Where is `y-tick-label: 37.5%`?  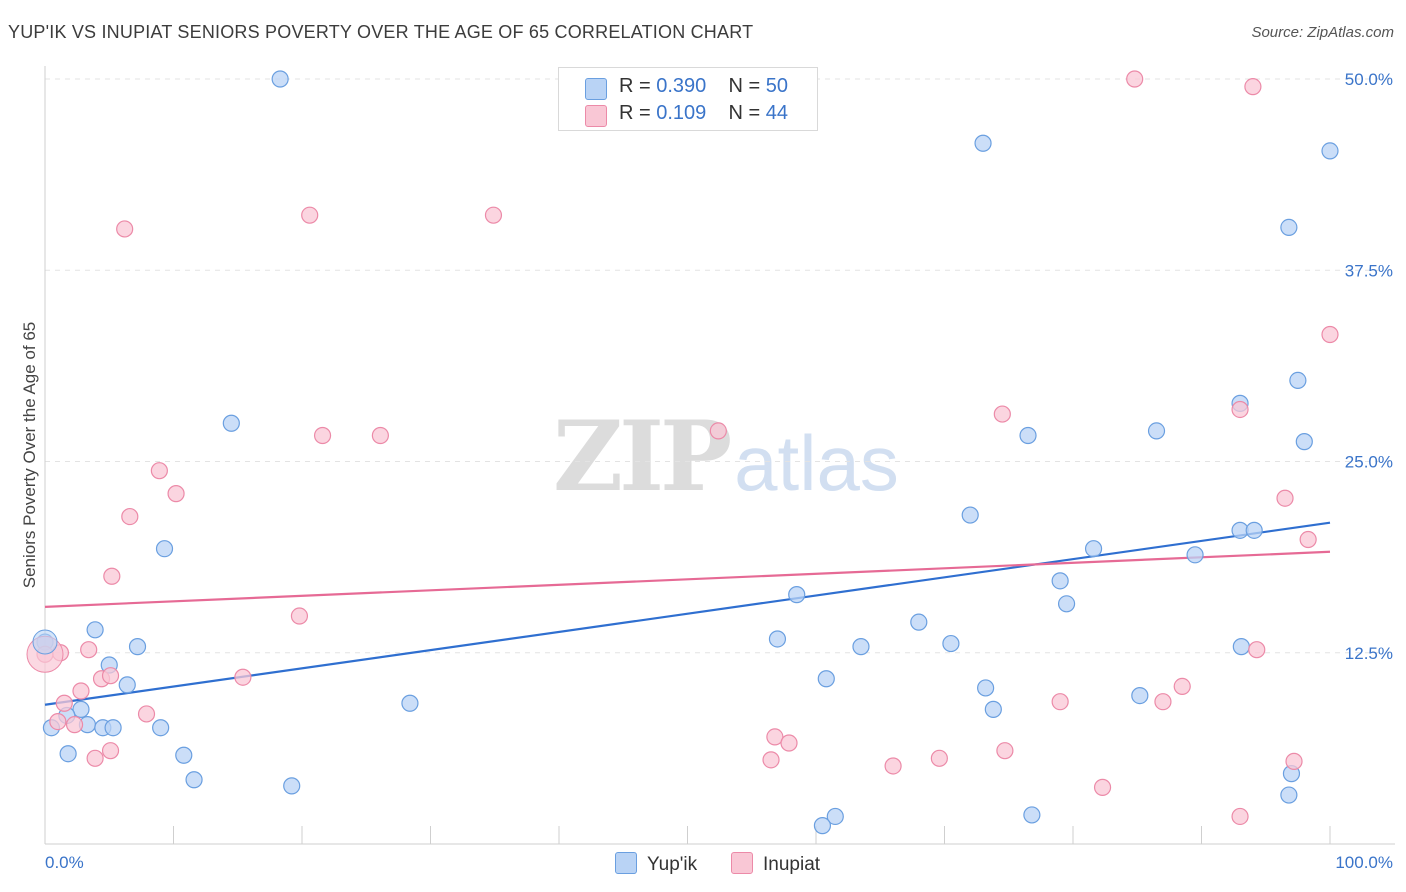 y-tick-label: 37.5% is located at coordinates (1369, 270).